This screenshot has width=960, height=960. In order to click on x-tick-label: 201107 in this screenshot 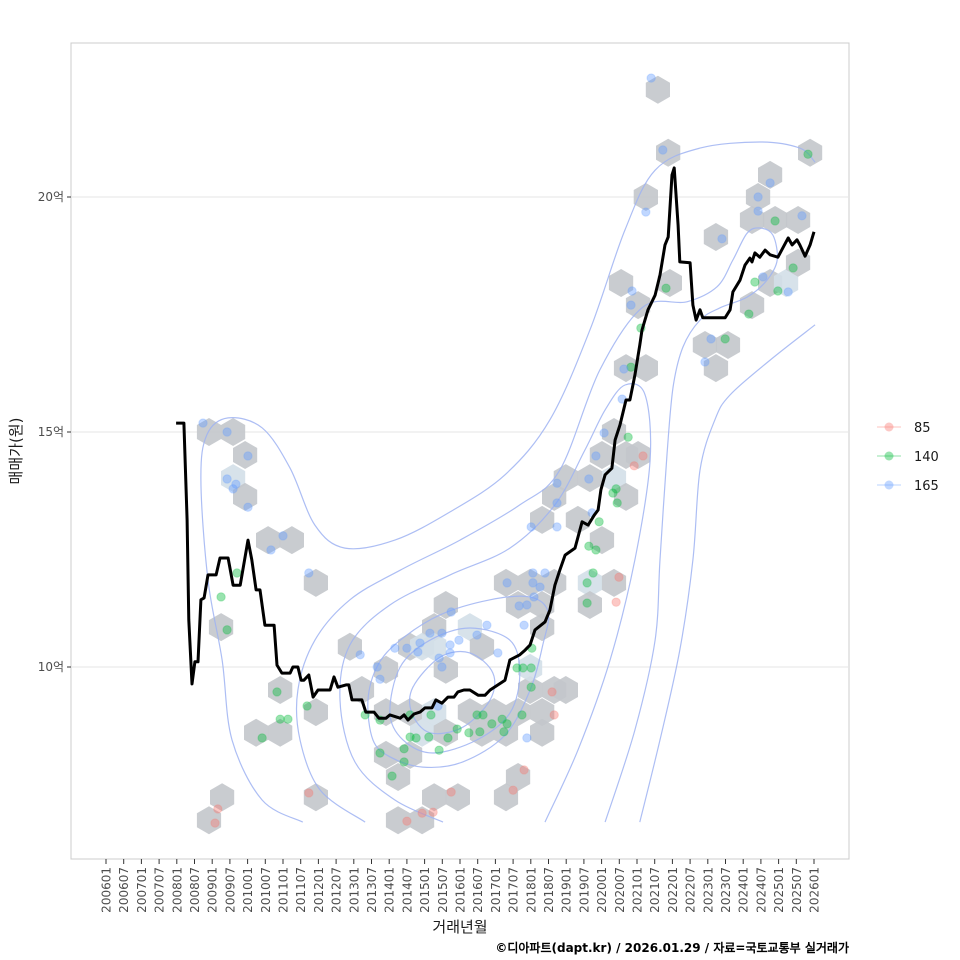, I will do `click(301, 890)`.